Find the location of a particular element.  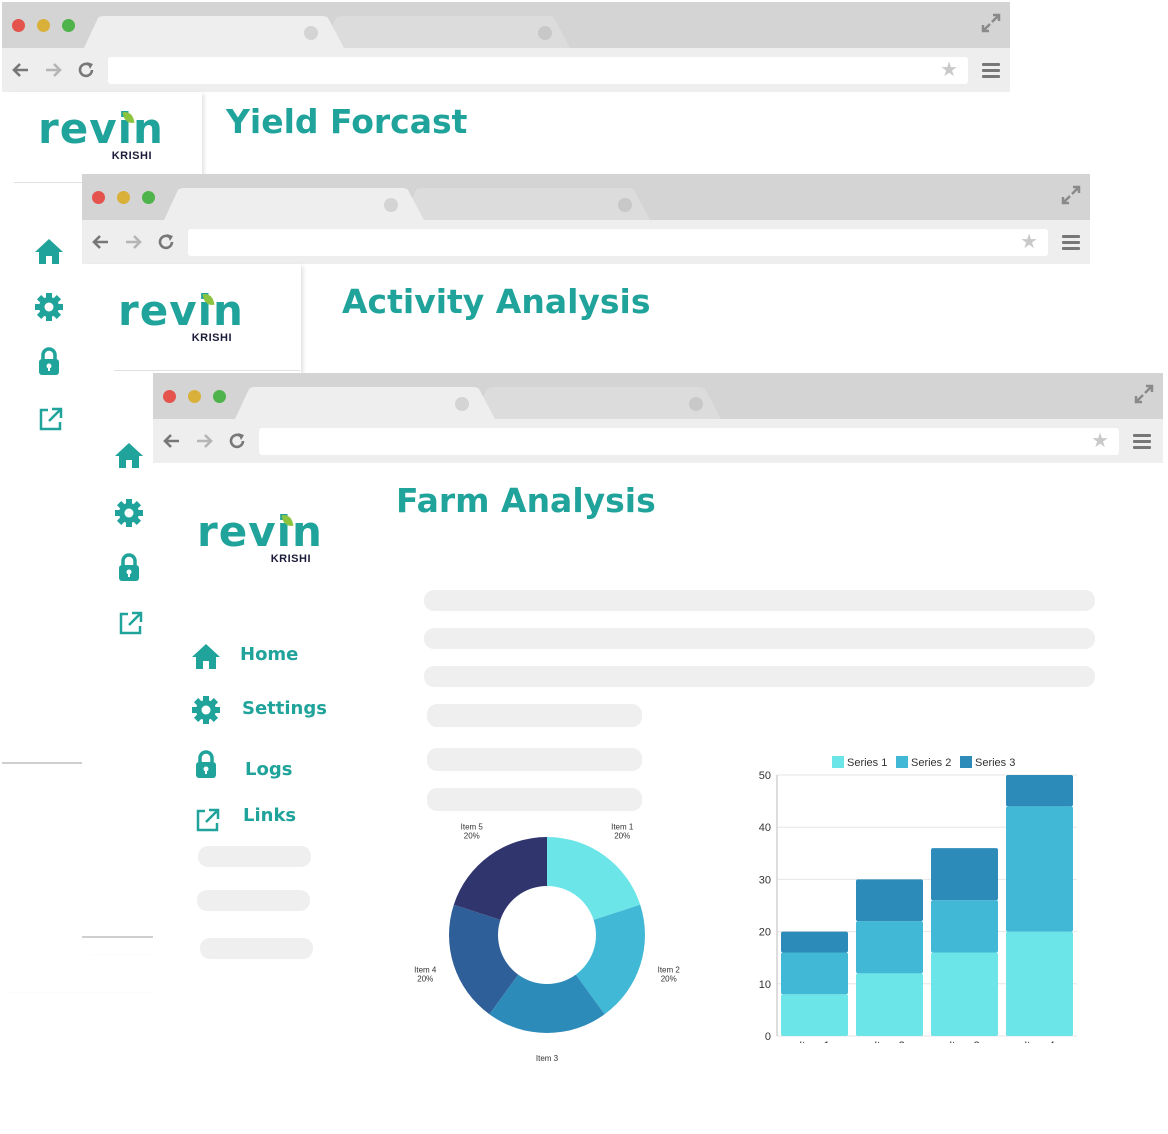

nav-item-label: Logs is located at coordinates (269, 769).